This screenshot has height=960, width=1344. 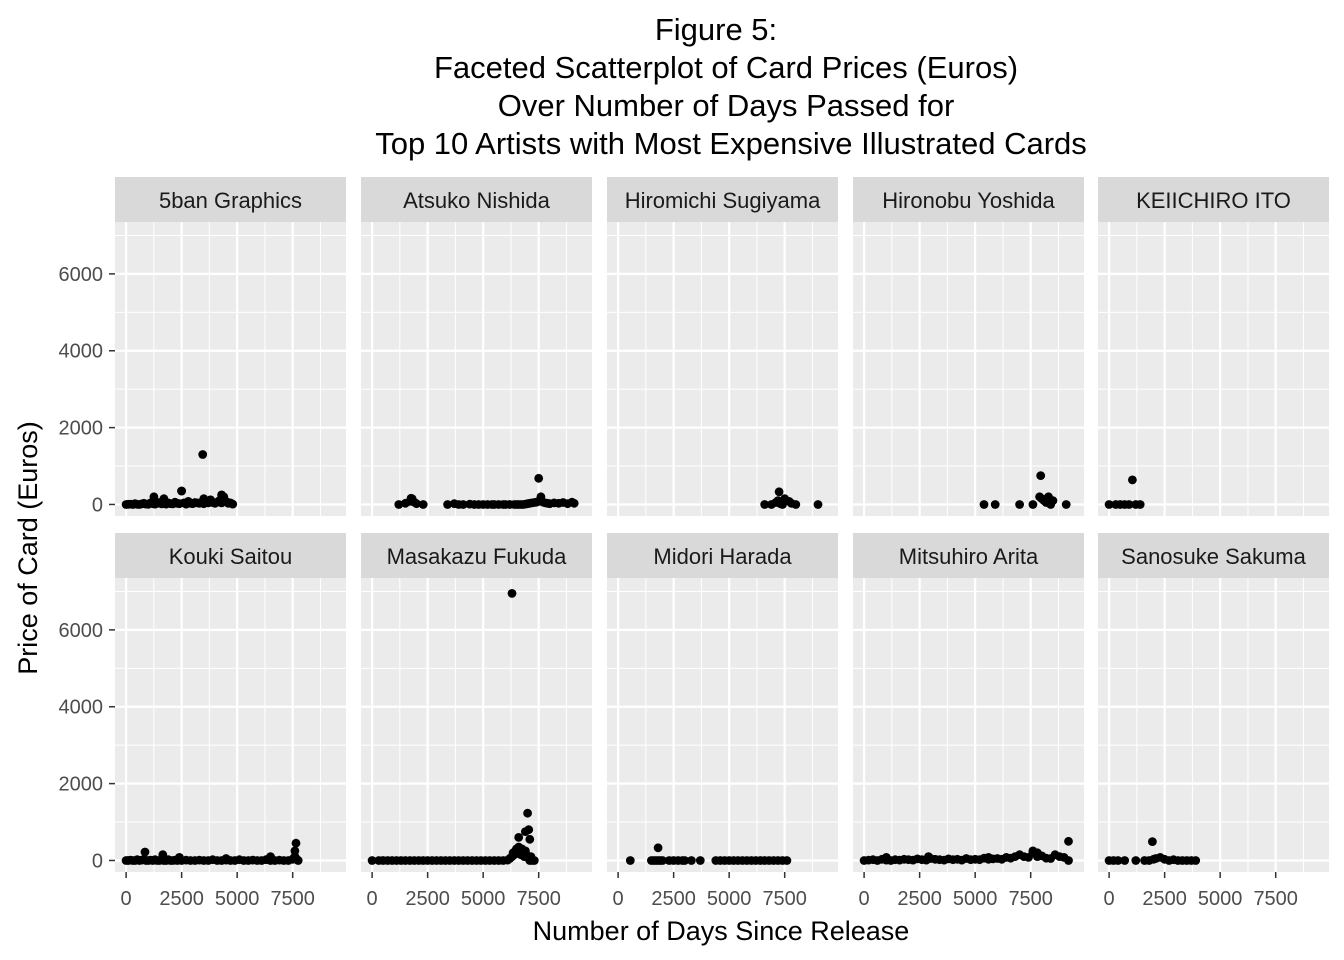 What do you see at coordinates (81, 352) in the screenshot?
I see `y-tick-label: 4000` at bounding box center [81, 352].